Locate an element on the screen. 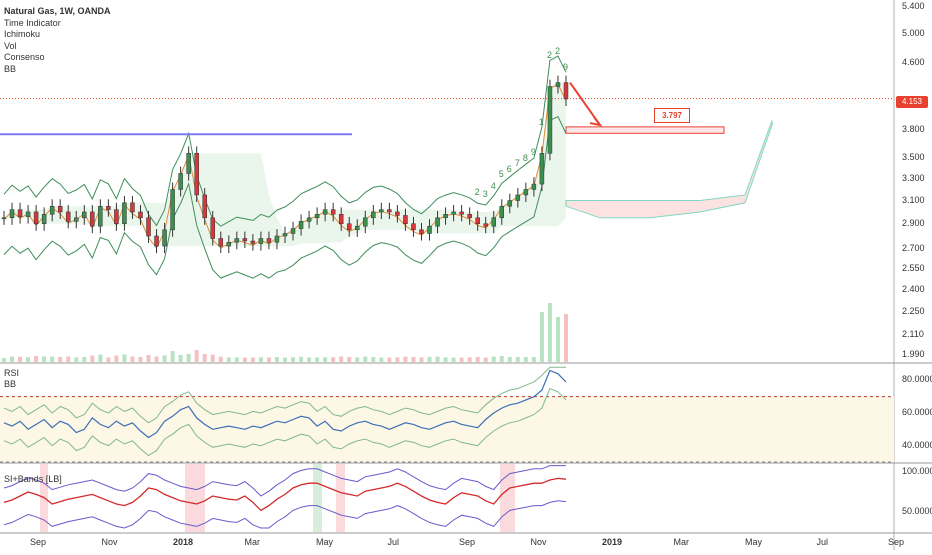  time-tick-label: 2019 is located at coordinates (612, 542).